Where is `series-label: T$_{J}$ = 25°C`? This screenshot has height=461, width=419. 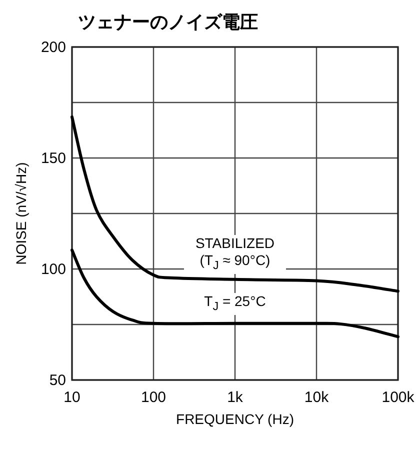
series-label: T$_{J}$ = 25°C is located at coordinates (235, 304).